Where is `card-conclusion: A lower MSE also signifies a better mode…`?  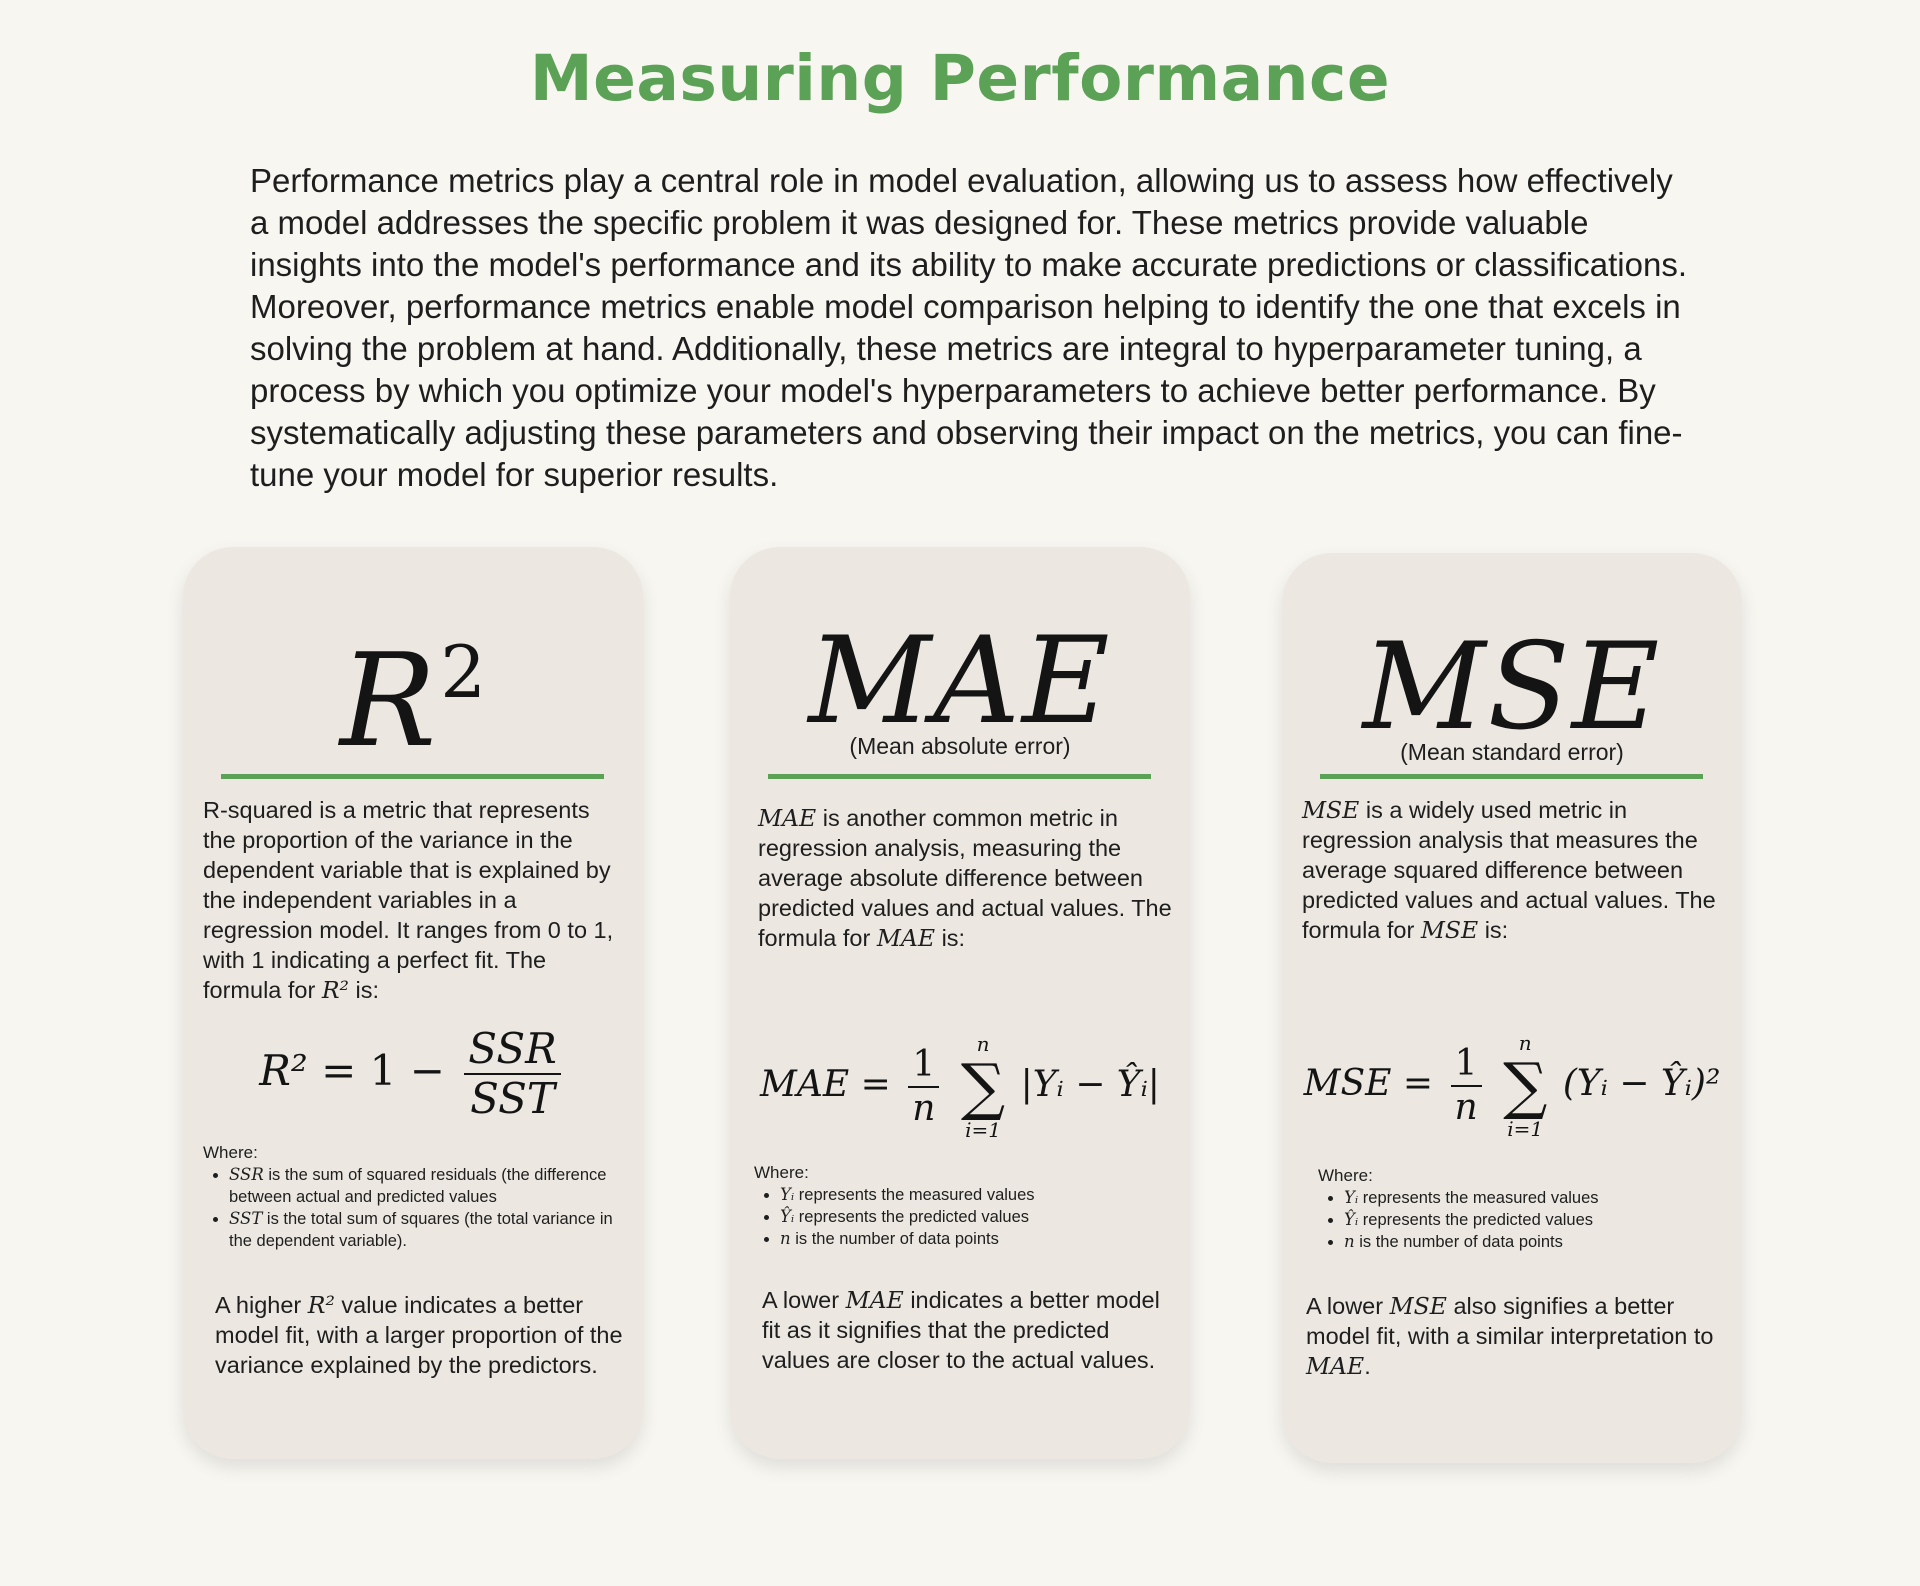 card-conclusion: A lower MSE also signifies a better mode… is located at coordinates (1510, 1336).